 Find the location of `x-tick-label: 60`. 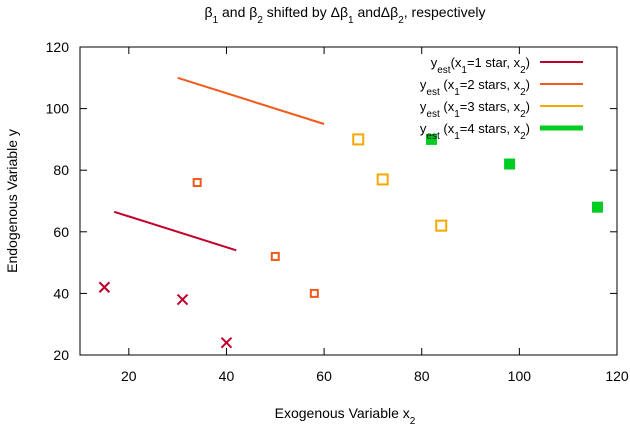

x-tick-label: 60 is located at coordinates (324, 376).